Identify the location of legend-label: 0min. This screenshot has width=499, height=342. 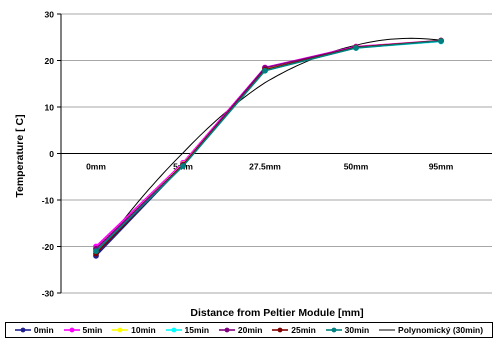
(43, 330).